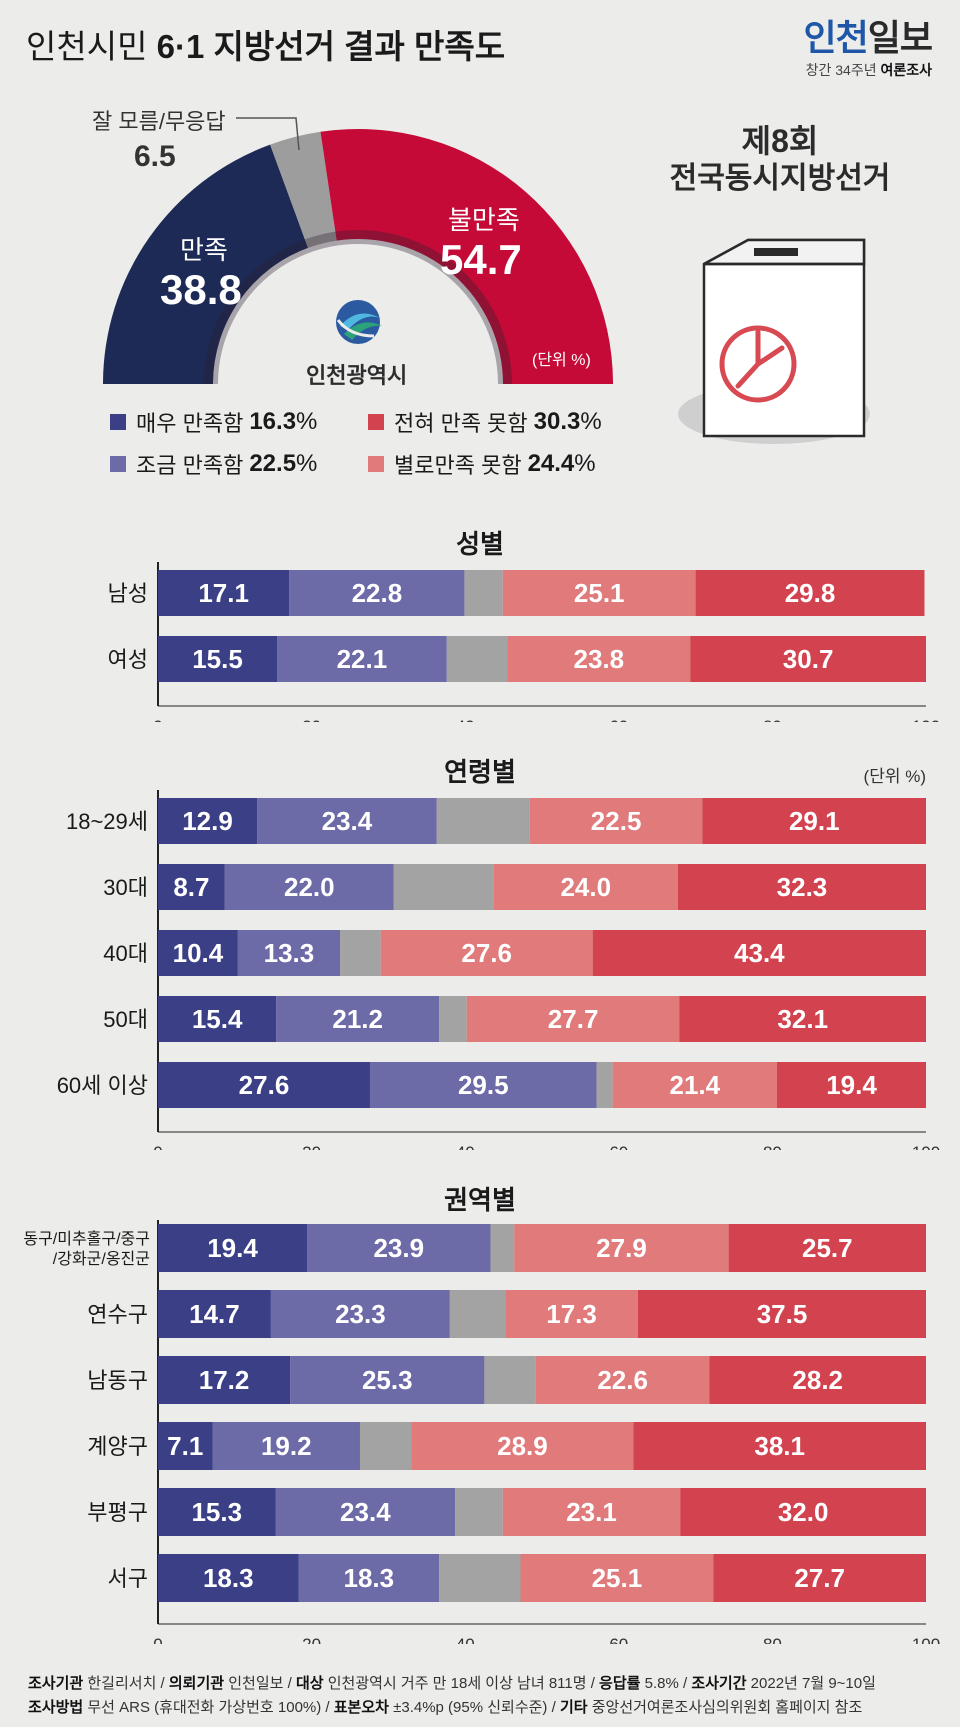 The image size is (960, 1727). Describe the element at coordinates (774, 341) in the screenshot. I see `ballot-box-icon` at that location.